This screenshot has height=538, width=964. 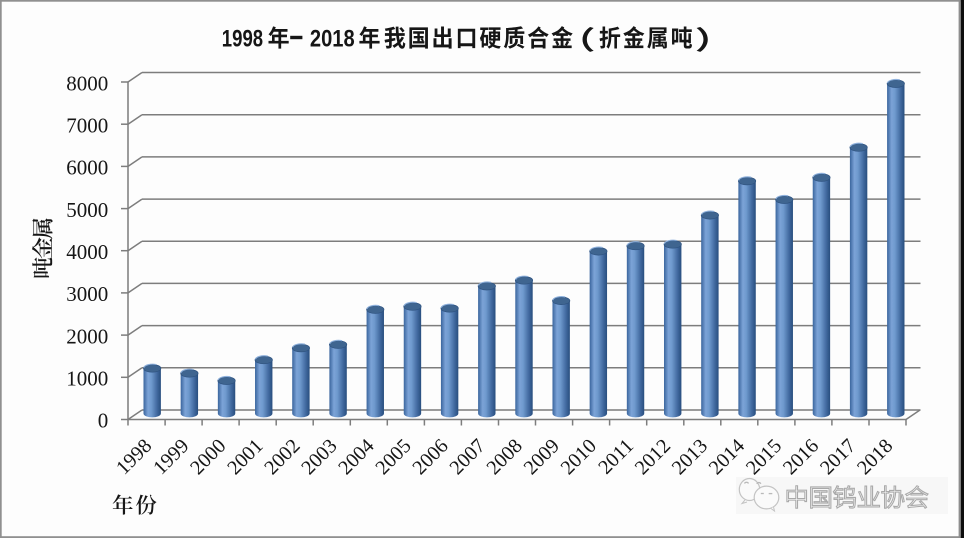 What do you see at coordinates (87, 126) in the screenshot?
I see `svg-text: 7000` at bounding box center [87, 126].